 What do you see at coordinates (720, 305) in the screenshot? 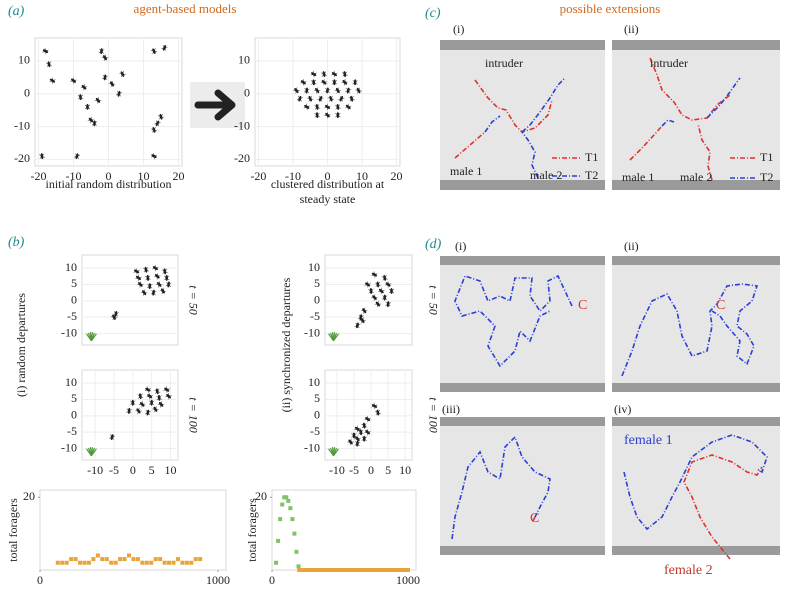
I see `marker-label: C` at bounding box center [720, 305].